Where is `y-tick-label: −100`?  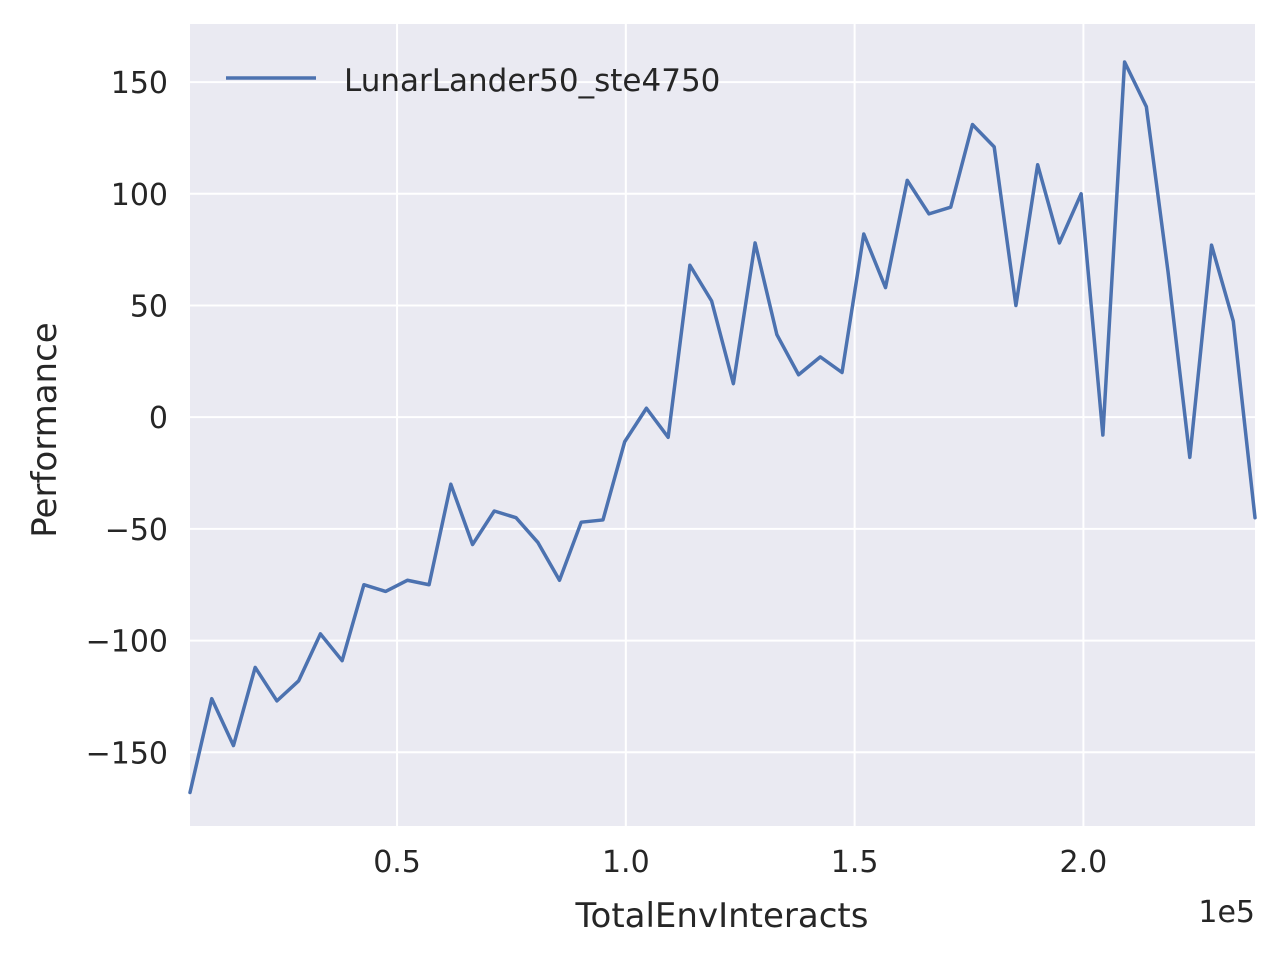 y-tick-label: −100 is located at coordinates (127, 642).